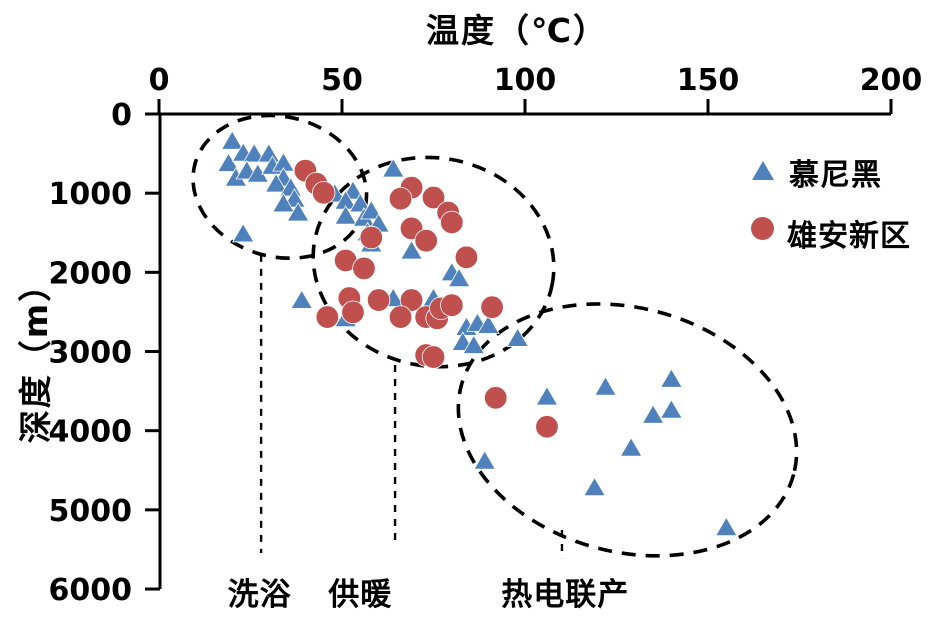 The height and width of the screenshot is (631, 948). Describe the element at coordinates (525, 80) in the screenshot. I see `x-tick-label: 100` at that location.